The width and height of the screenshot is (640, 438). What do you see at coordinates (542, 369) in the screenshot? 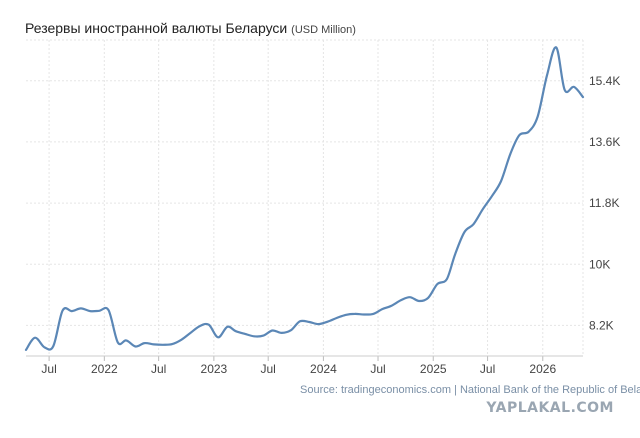
I see `x-tick-label: 2026` at bounding box center [542, 369].